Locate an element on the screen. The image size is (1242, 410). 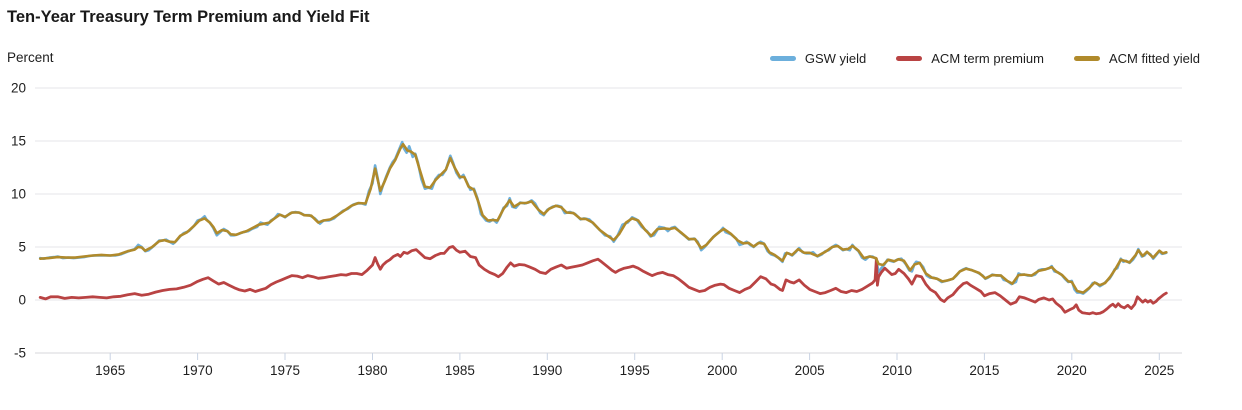
legend-label-acm-fitted-yield: ACM fitted yield is located at coordinates (1154, 58).